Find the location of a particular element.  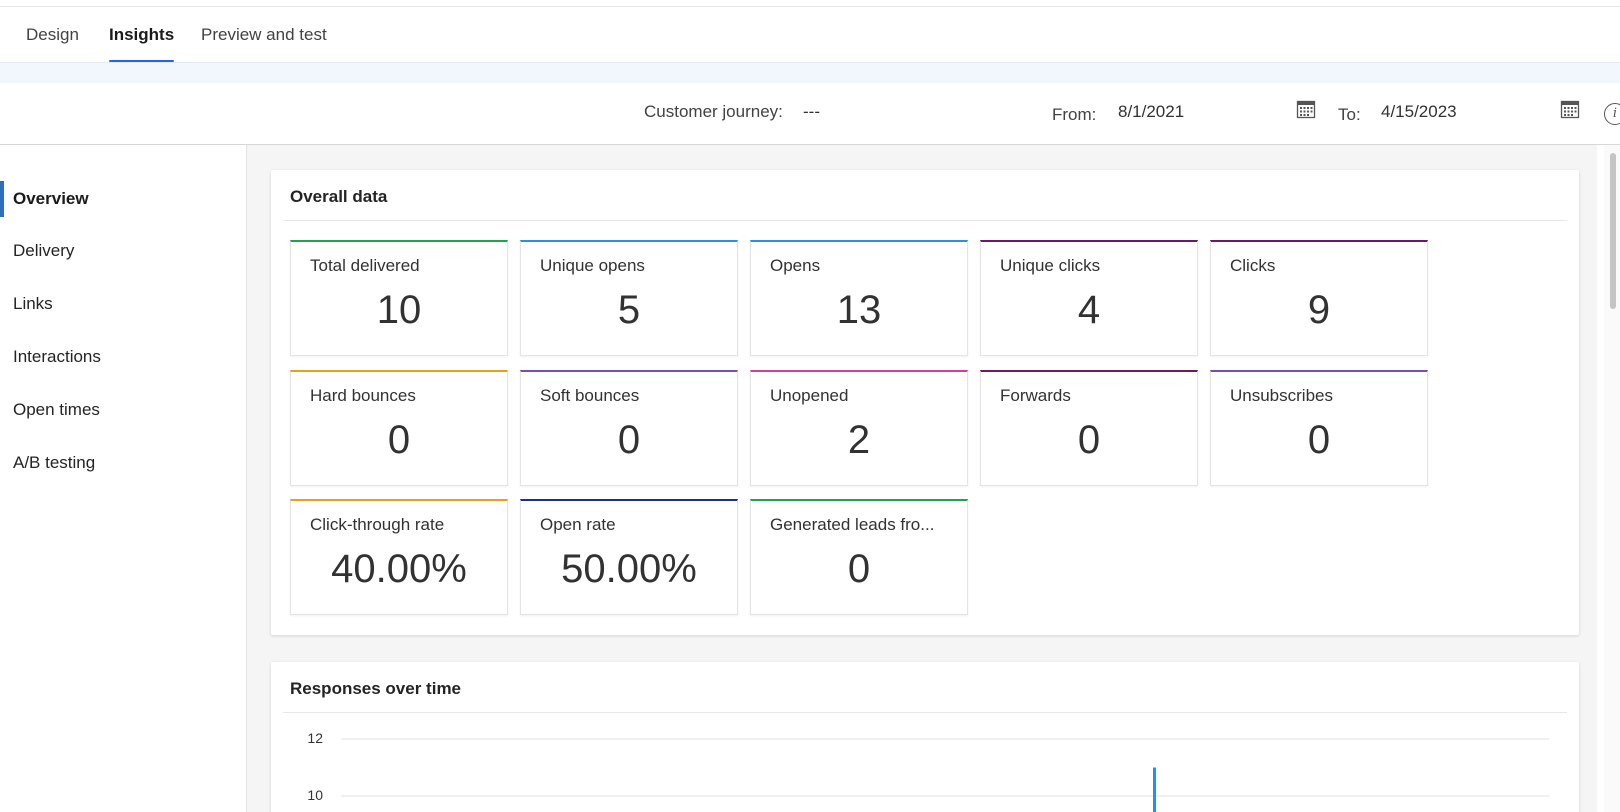

to-label: To: is located at coordinates (1349, 114).